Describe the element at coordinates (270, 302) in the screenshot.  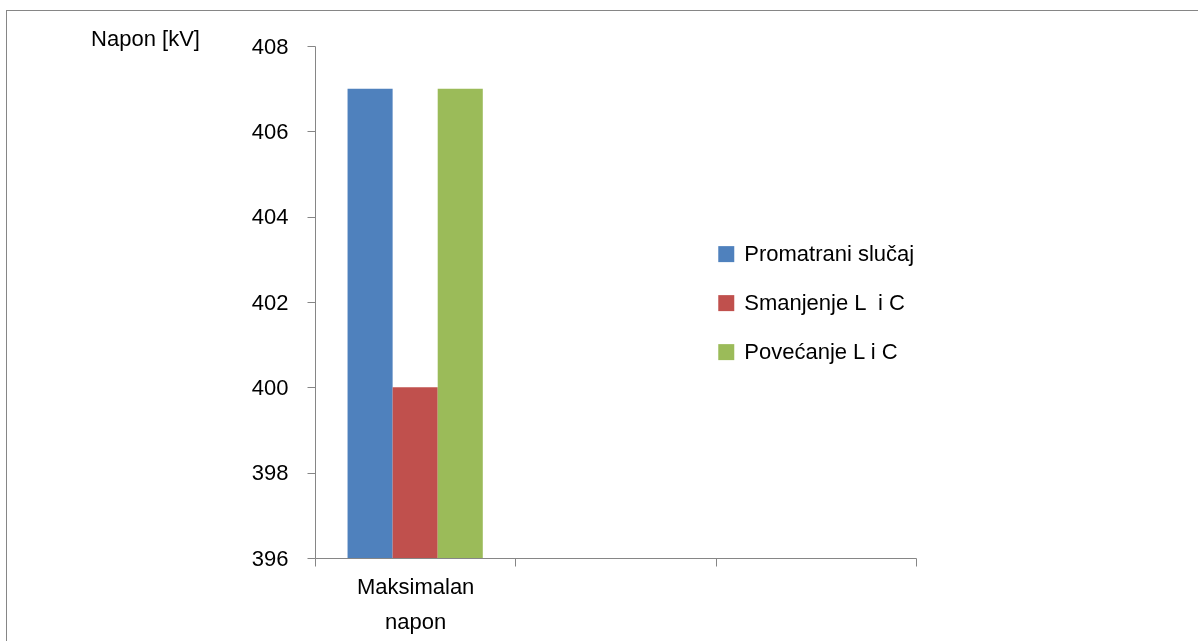
I see `y-tick-label: 402` at that location.